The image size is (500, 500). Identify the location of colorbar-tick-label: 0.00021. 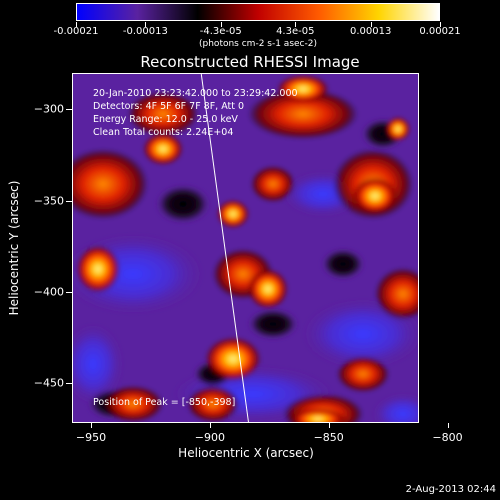
(440, 31).